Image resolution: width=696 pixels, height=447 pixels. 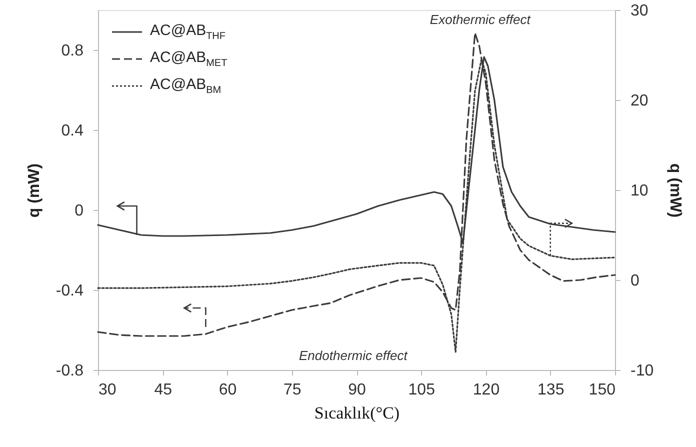 What do you see at coordinates (354, 355) in the screenshot?
I see `annotation: Endothermic effect` at bounding box center [354, 355].